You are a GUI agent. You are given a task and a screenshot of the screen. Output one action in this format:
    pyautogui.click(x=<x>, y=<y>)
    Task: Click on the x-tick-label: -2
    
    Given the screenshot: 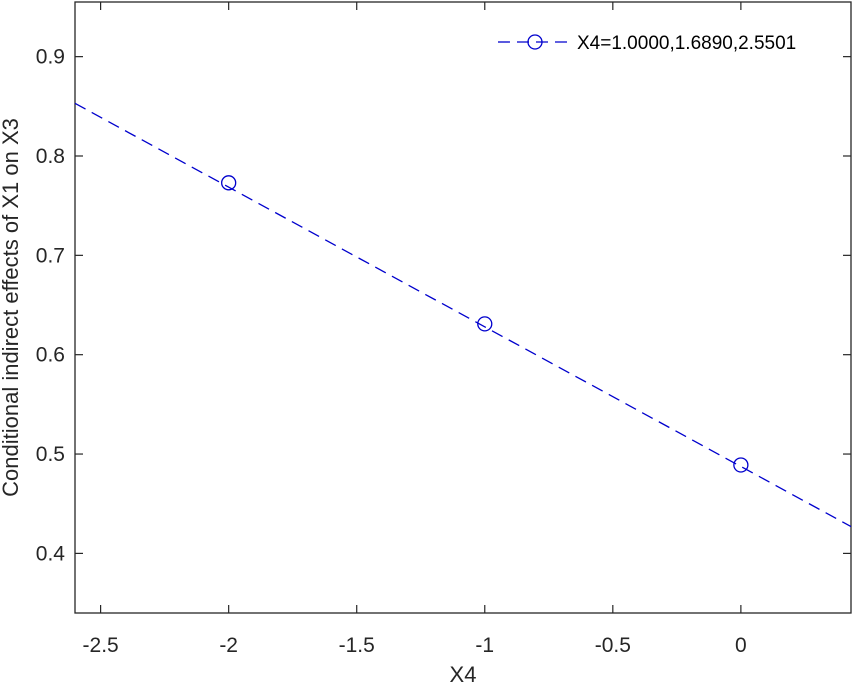 What is the action you would take?
    pyautogui.click(x=228, y=645)
    